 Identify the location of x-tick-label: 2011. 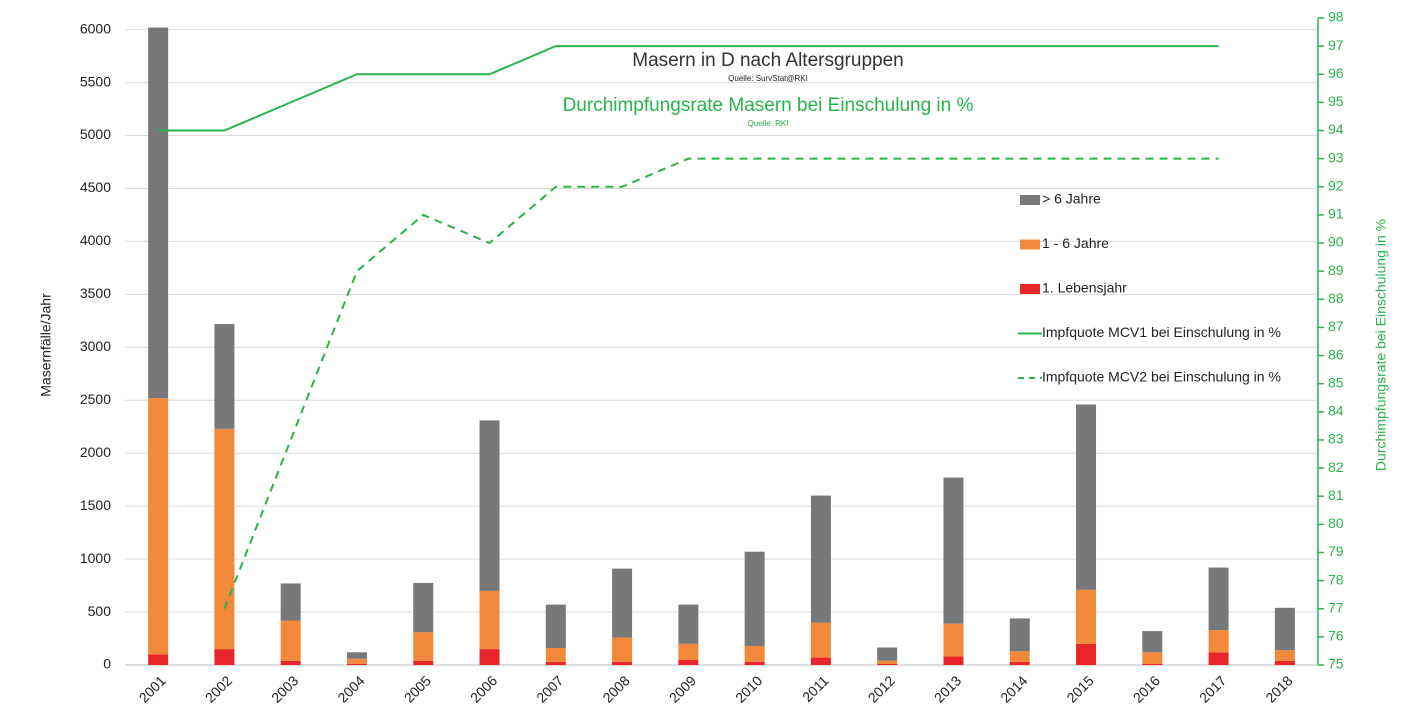
(815, 688).